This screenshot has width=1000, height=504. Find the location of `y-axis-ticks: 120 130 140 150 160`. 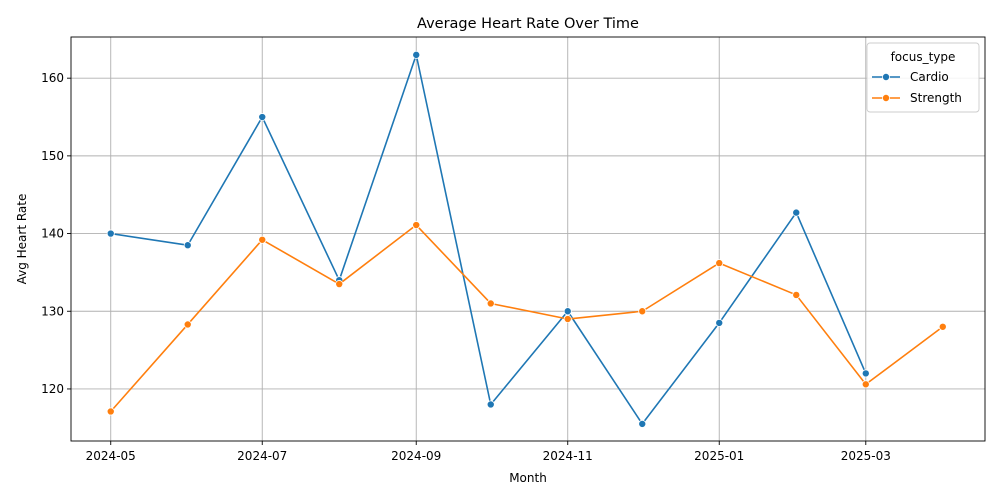

y-axis-ticks: 120 130 140 150 160 is located at coordinates (56, 233).